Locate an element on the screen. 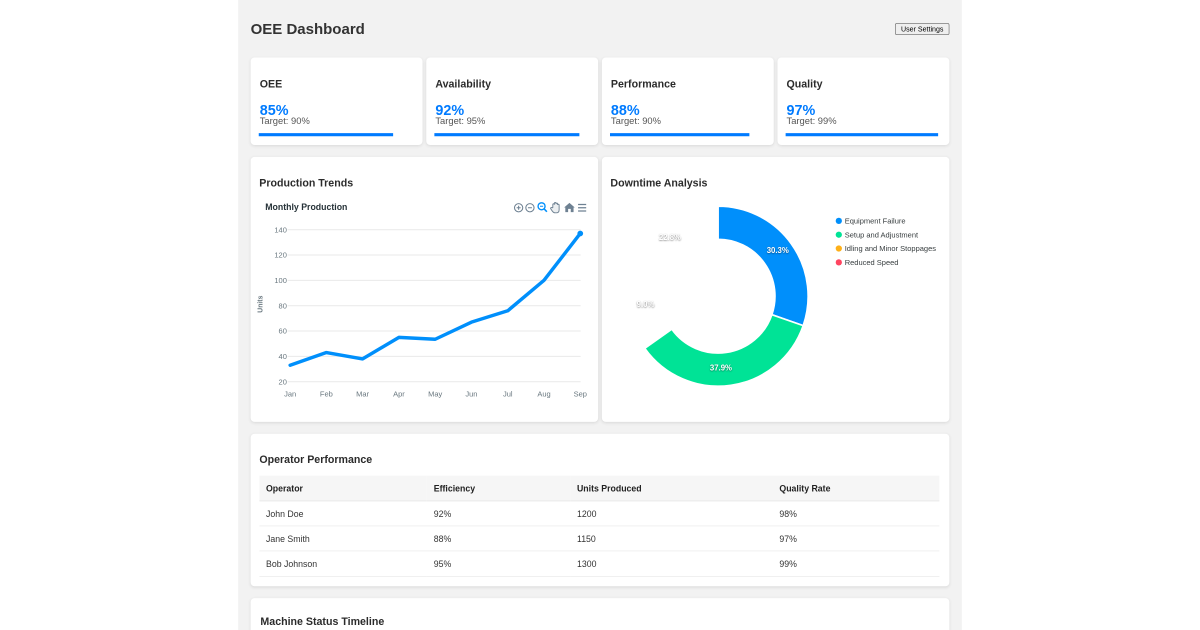  svg-text: May is located at coordinates (435, 393).